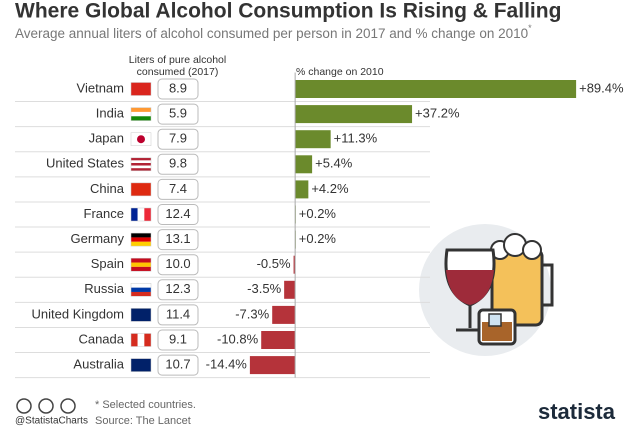  I want to click on category-label: United Kingdom, so click(78, 313).